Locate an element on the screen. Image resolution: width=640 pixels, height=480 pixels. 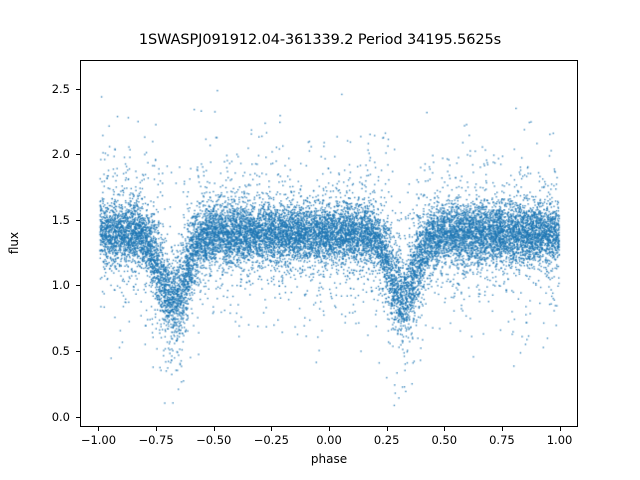
y-tick-label: 0.0 is located at coordinates (60, 416).